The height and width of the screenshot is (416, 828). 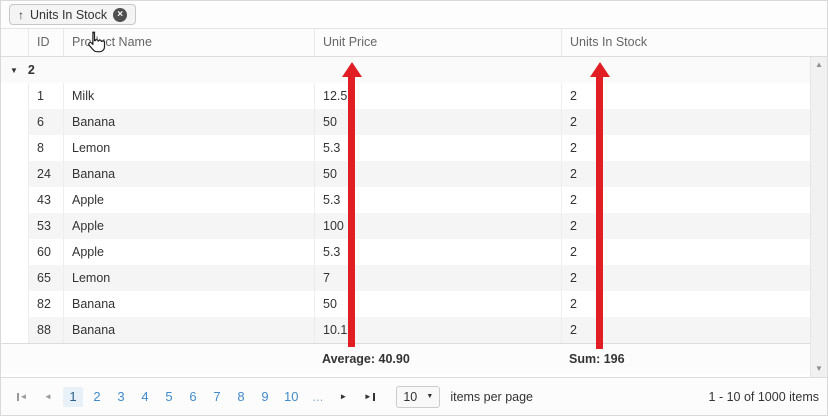 What do you see at coordinates (818, 42) in the screenshot?
I see `header-scrollbar-spacer` at bounding box center [818, 42].